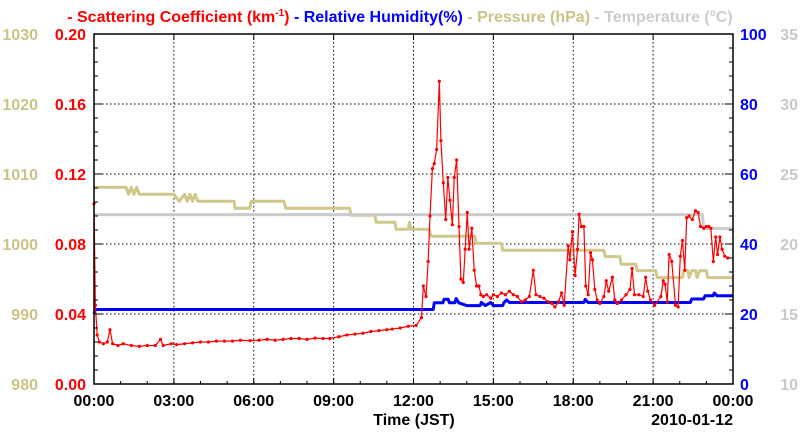  Describe the element at coordinates (70, 385) in the screenshot. I see `scattering-tick-label: 0.00` at that location.